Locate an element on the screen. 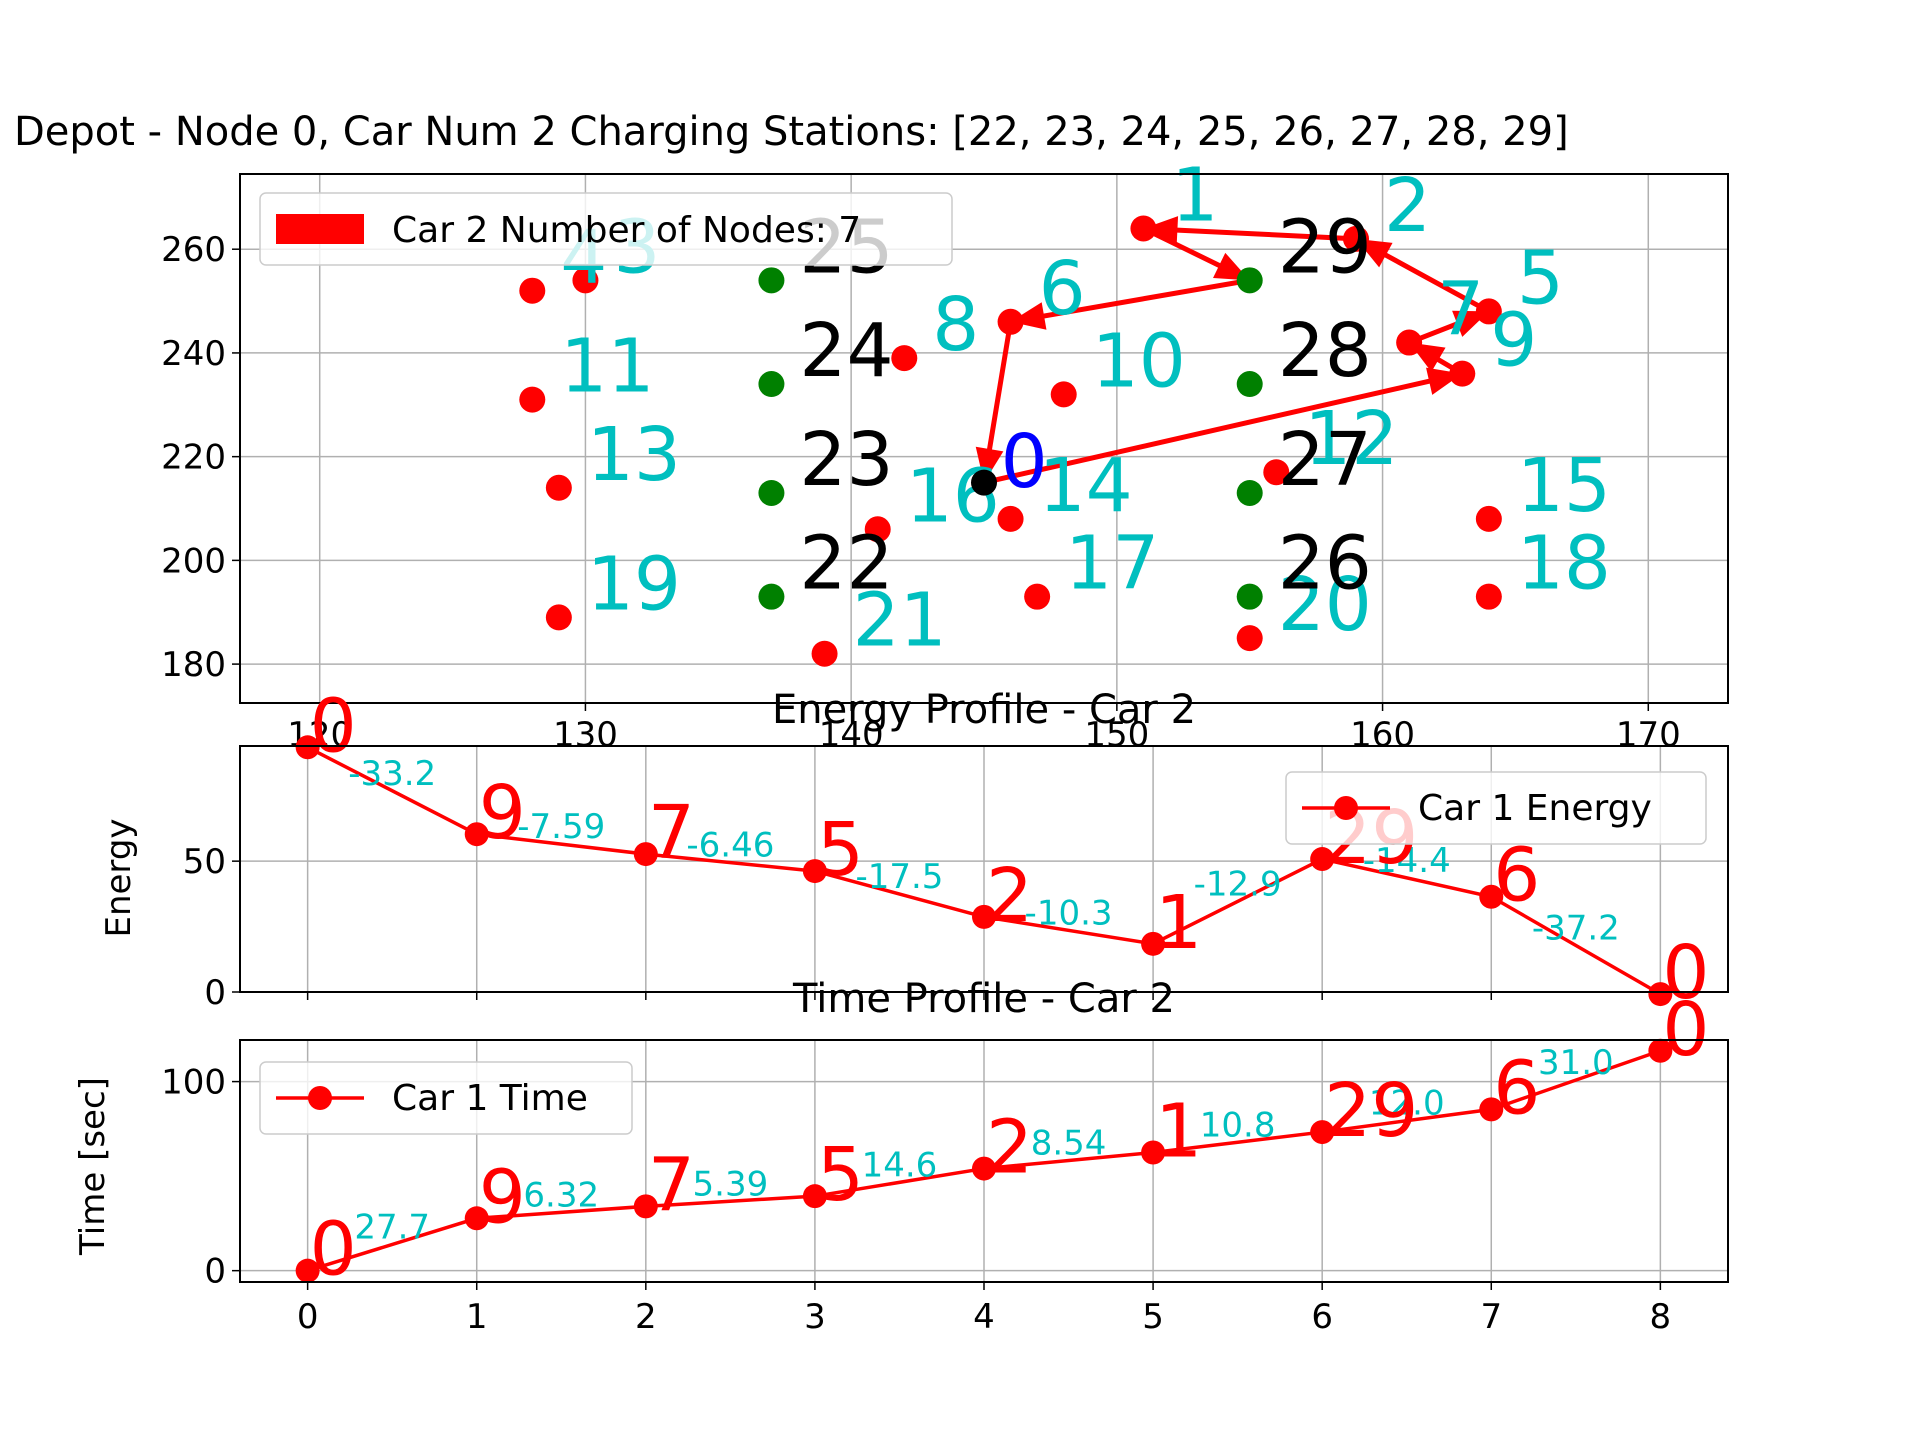 Image resolution: width=1920 pixels, height=1440 pixels. customer-node-label: 18 is located at coordinates (1564, 564).